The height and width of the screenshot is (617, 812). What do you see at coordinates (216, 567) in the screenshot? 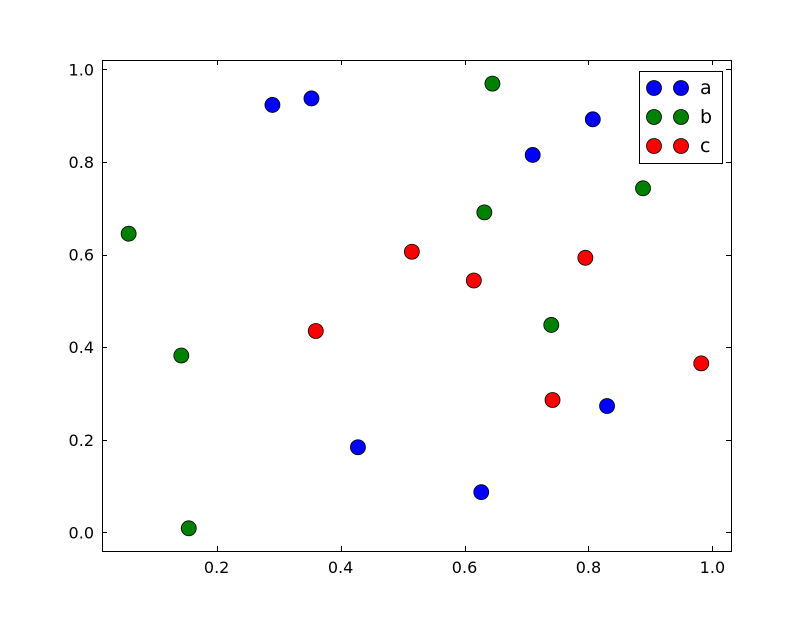
I see `x-tick-label-0: 0.2` at bounding box center [216, 567].